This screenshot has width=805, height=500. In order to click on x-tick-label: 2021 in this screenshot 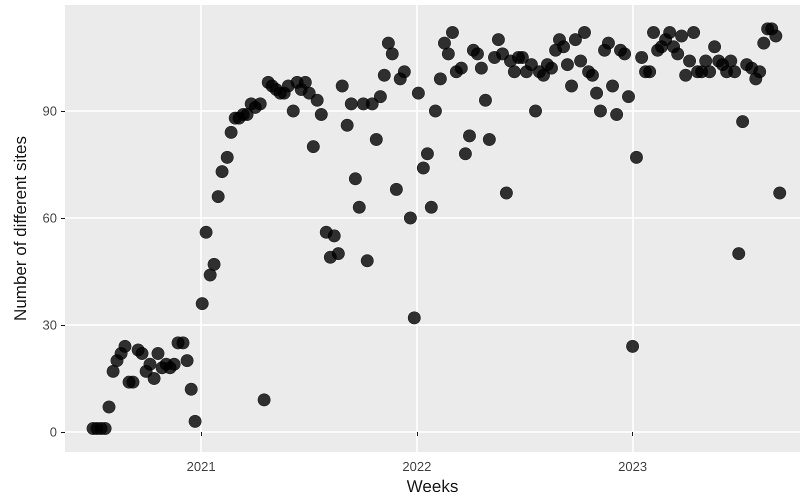, I will do `click(201, 466)`.